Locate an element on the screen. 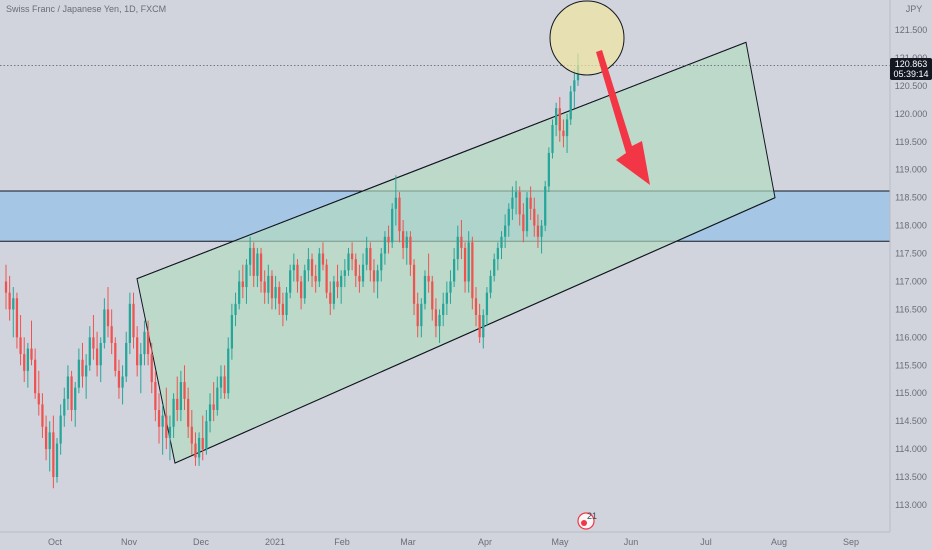 The height and width of the screenshot is (550, 932). price-tick-label: 116.500 is located at coordinates (911, 309).